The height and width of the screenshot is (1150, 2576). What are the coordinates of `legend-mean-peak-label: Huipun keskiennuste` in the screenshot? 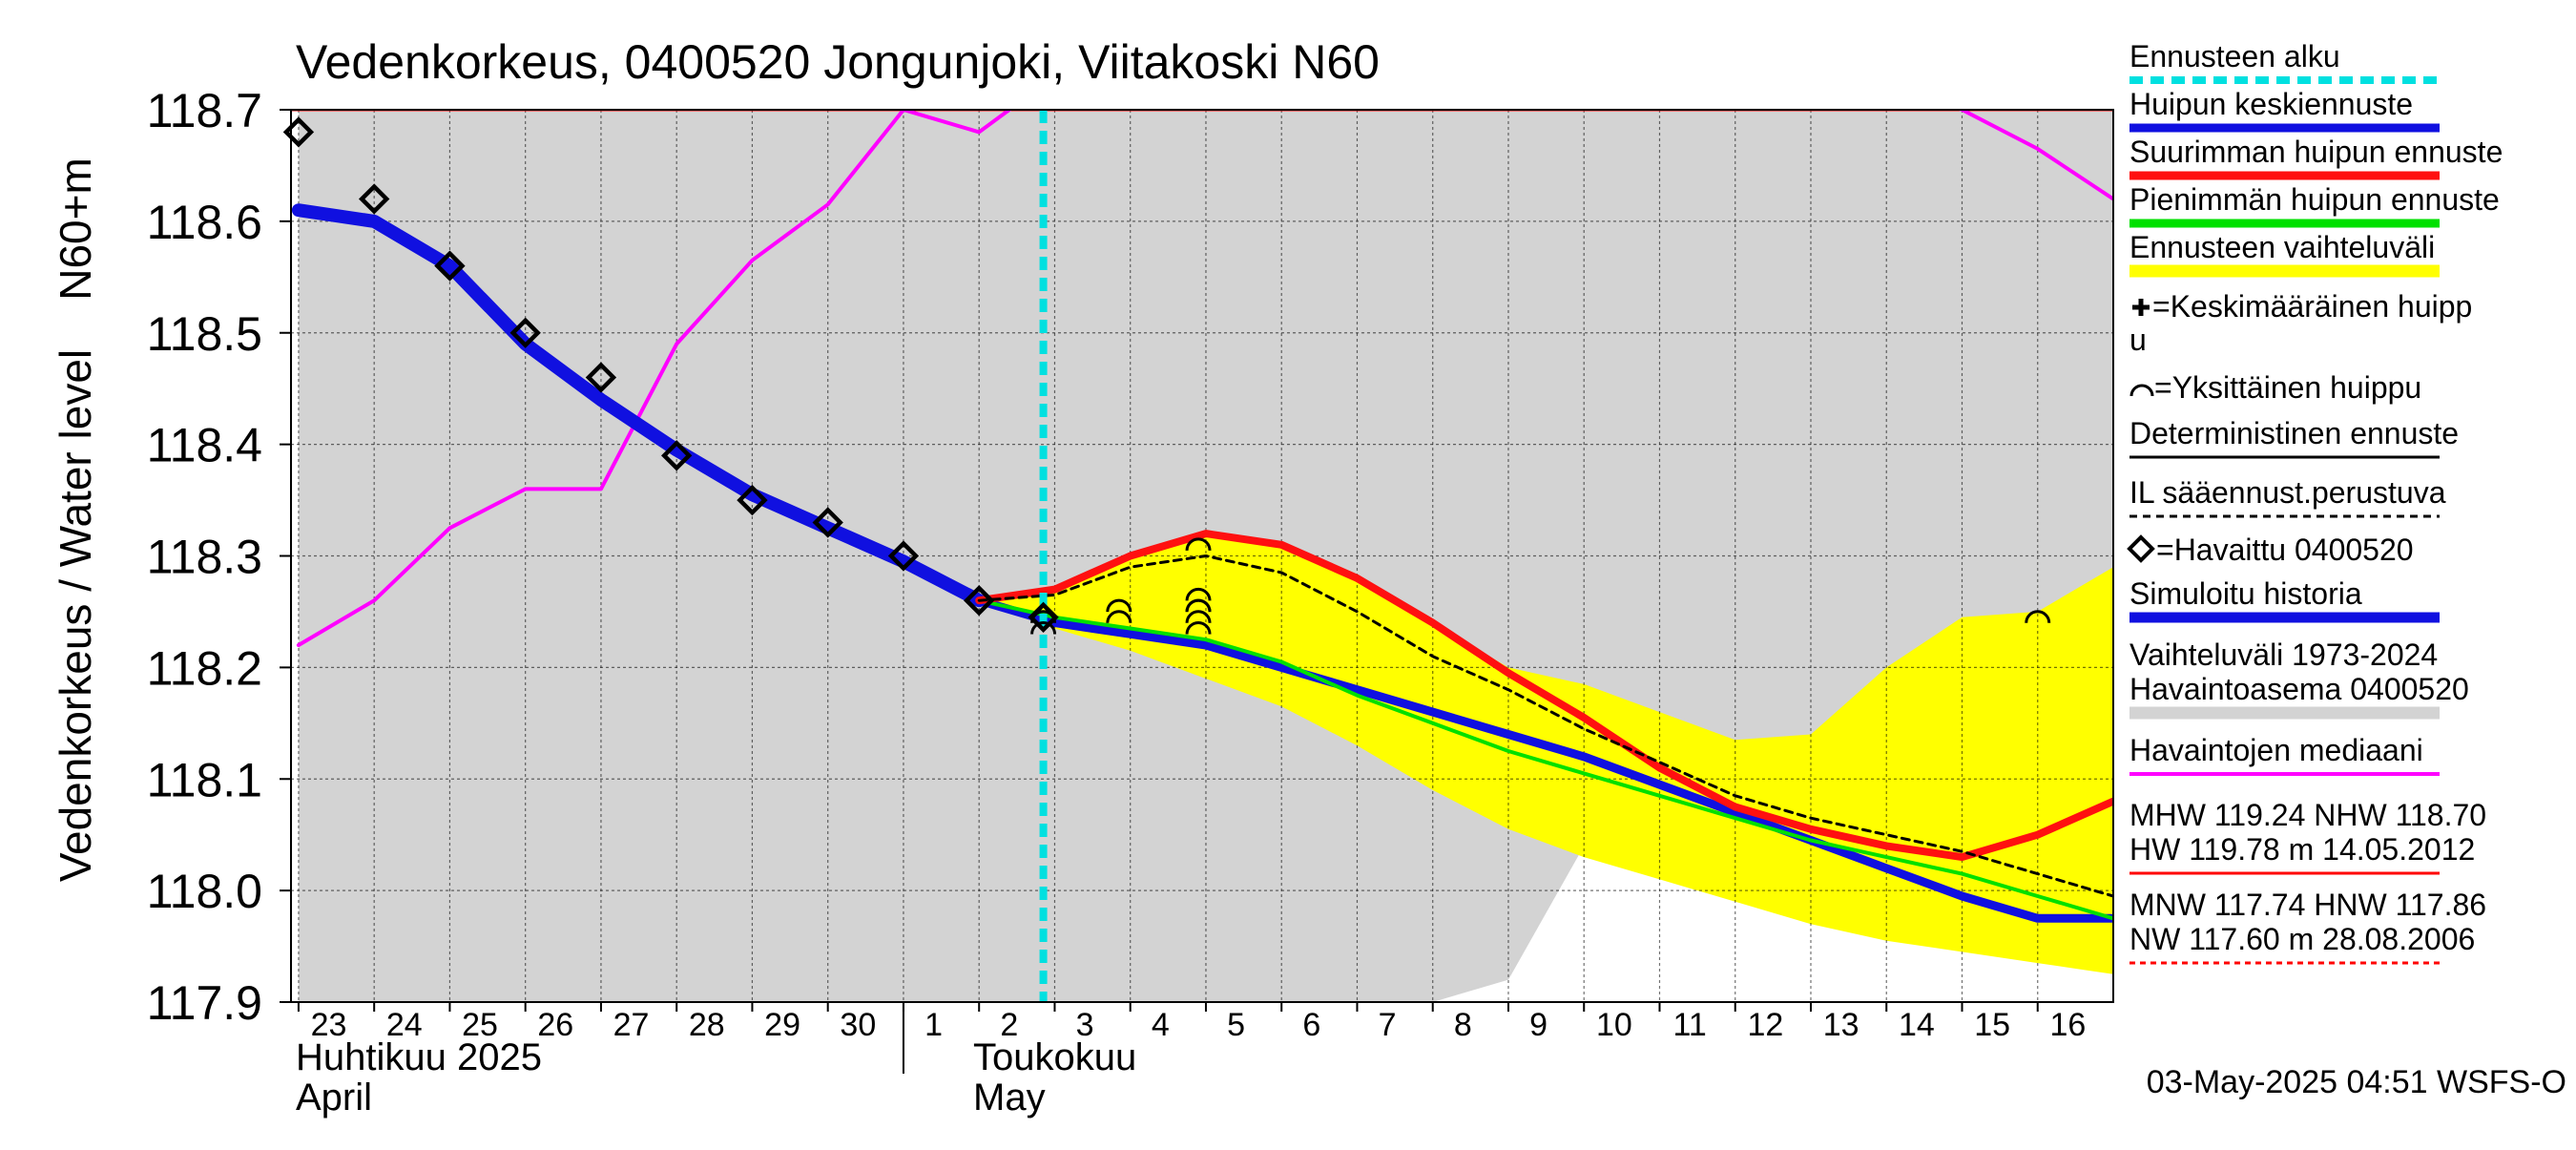 It's located at (2271, 104).